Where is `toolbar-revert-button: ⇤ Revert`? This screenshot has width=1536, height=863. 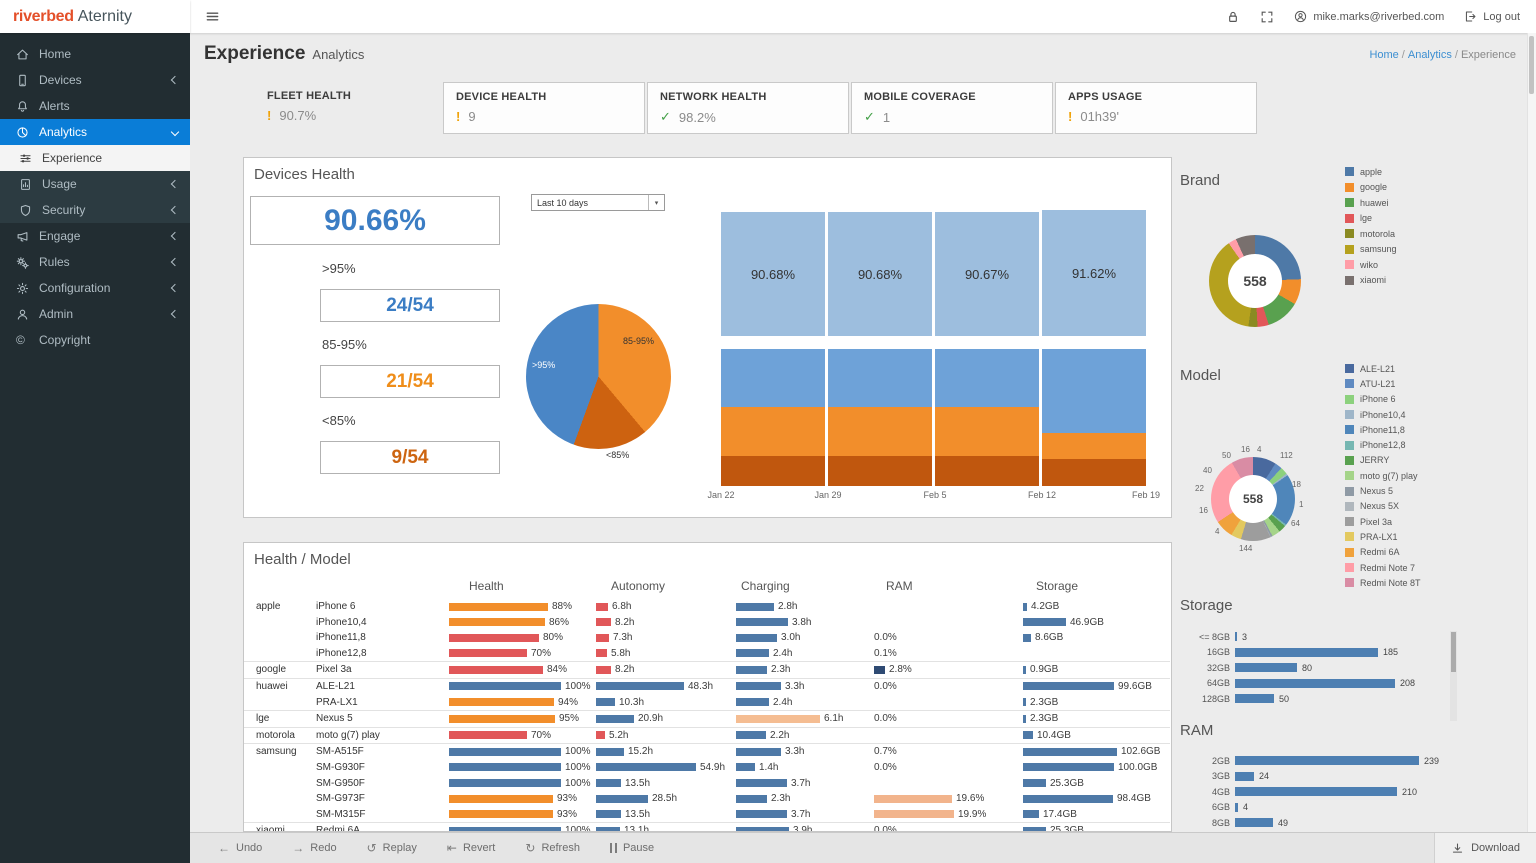
toolbar-revert-button: ⇤ Revert is located at coordinates (471, 848).